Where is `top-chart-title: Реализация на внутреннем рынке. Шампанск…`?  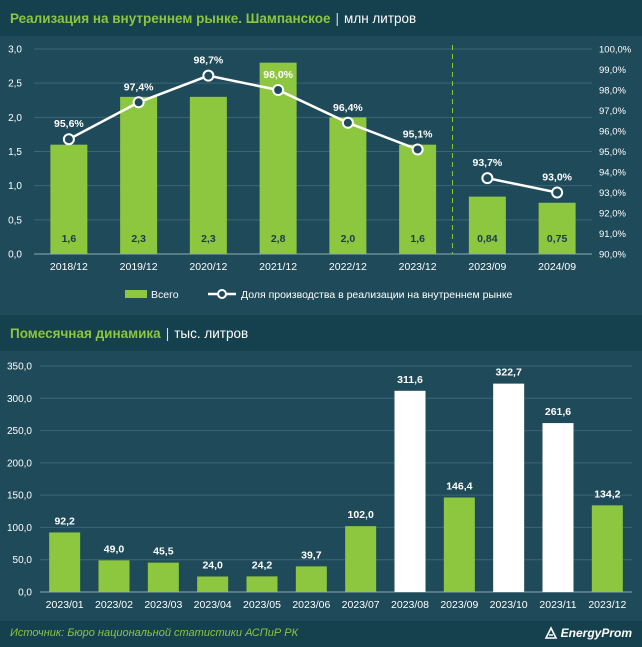 top-chart-title: Реализация на внутреннем рынке. Шампанск… is located at coordinates (170, 18).